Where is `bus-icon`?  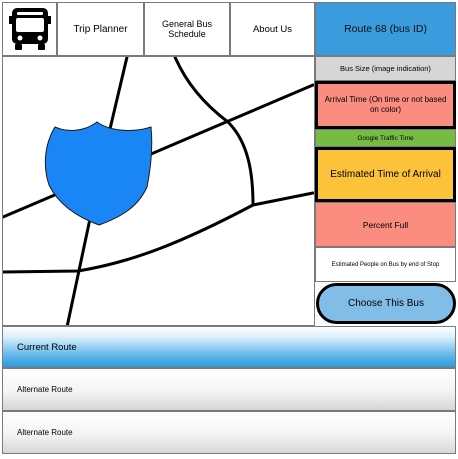 bus-icon is located at coordinates (29, 29).